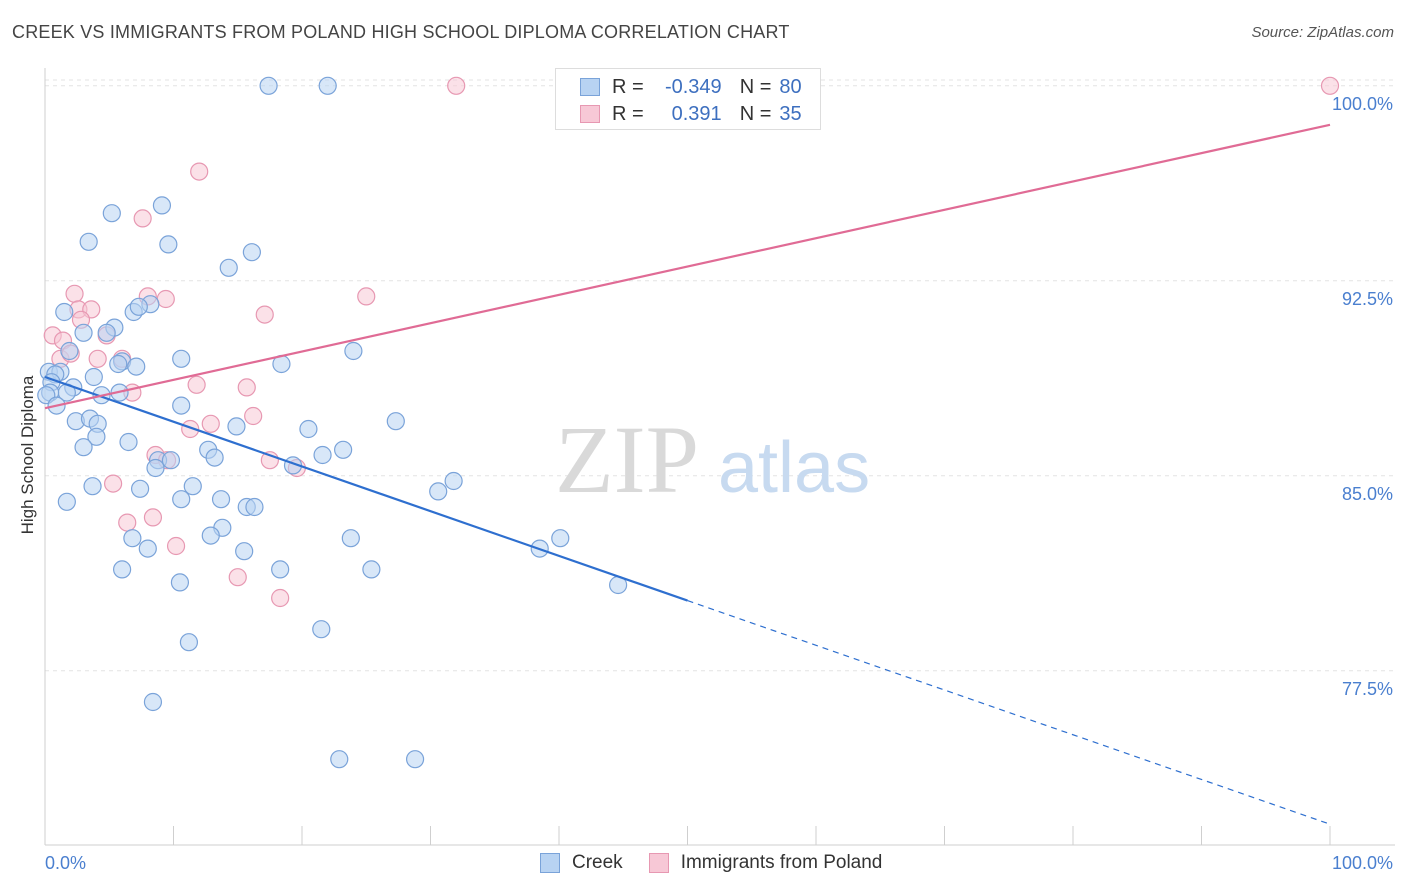  Describe the element at coordinates (1362, 104) in the screenshot. I see `y-tick-label: 100.0%` at that location.